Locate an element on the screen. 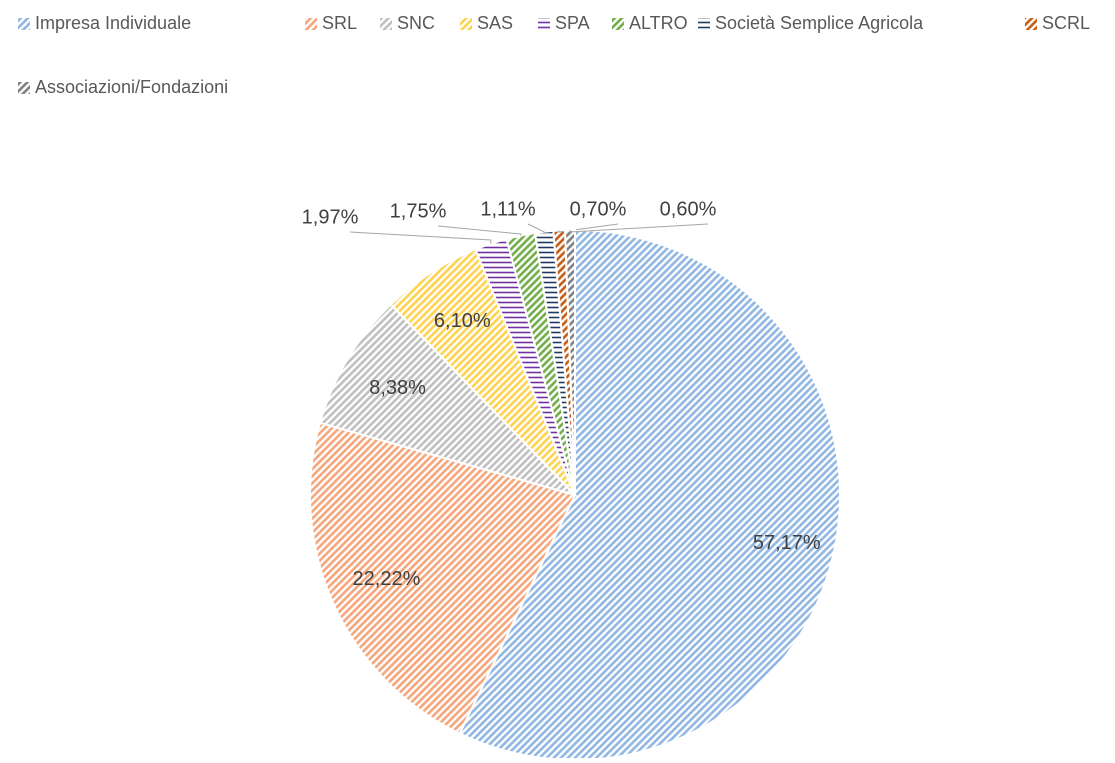  legend-label: SCRL is located at coordinates (1066, 23).